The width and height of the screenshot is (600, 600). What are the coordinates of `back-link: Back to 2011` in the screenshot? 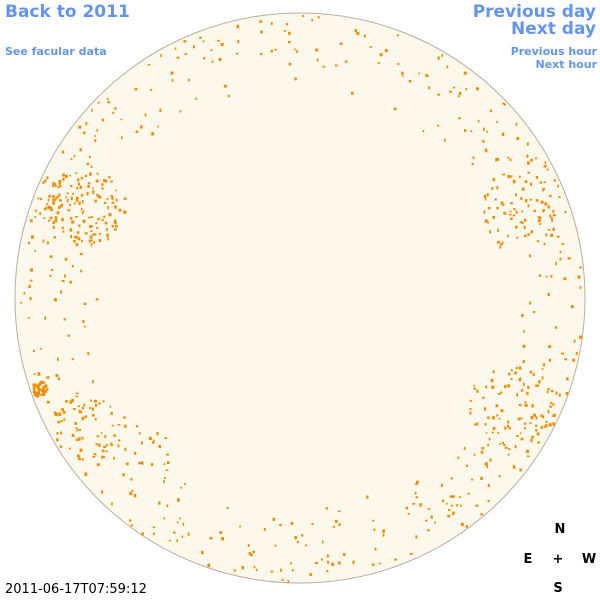 It's located at (67, 12).